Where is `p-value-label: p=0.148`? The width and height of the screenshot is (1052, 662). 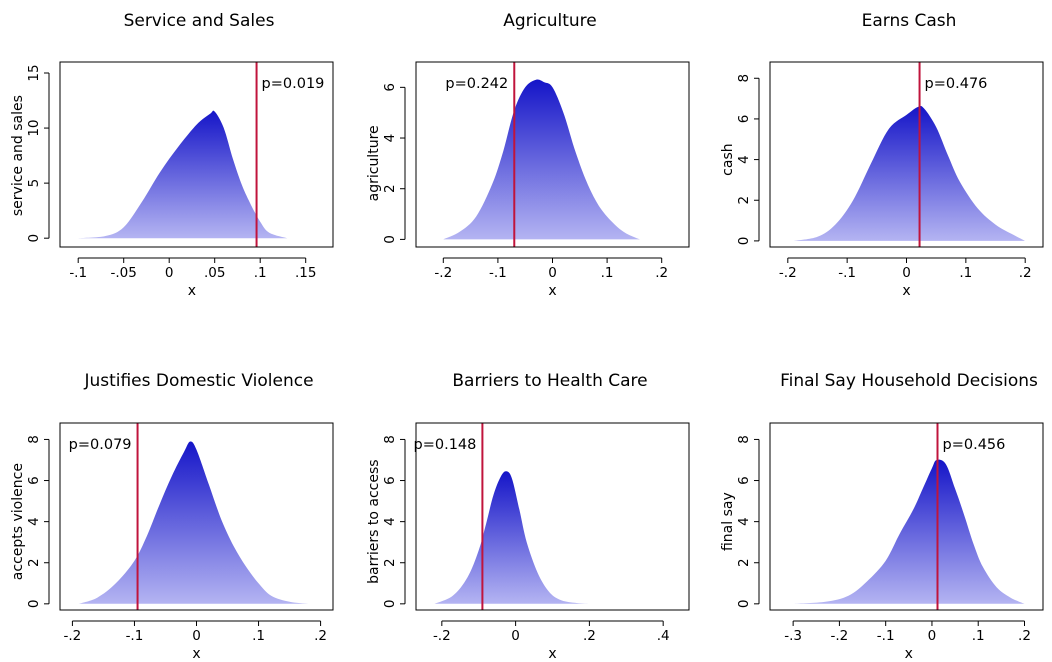
p-value-label: p=0.148 is located at coordinates (445, 445).